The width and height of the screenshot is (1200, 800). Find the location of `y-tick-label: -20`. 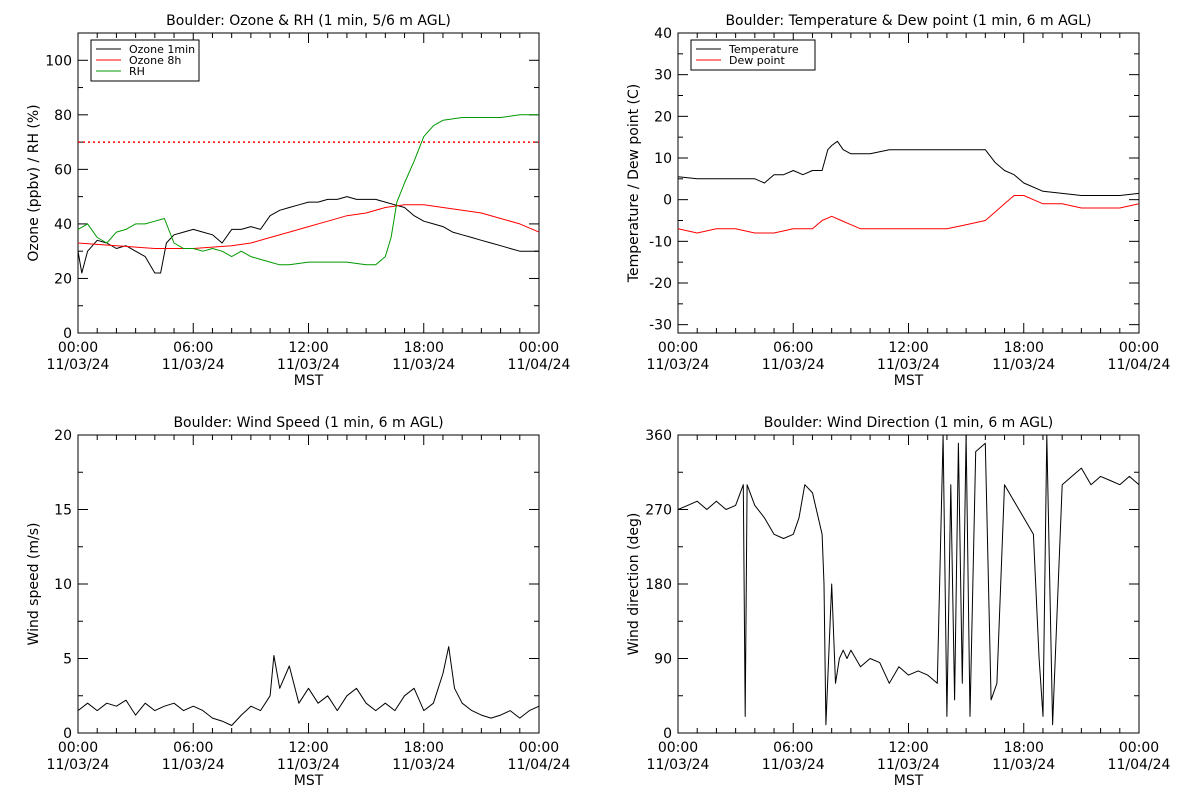

y-tick-label: -20 is located at coordinates (660, 284).